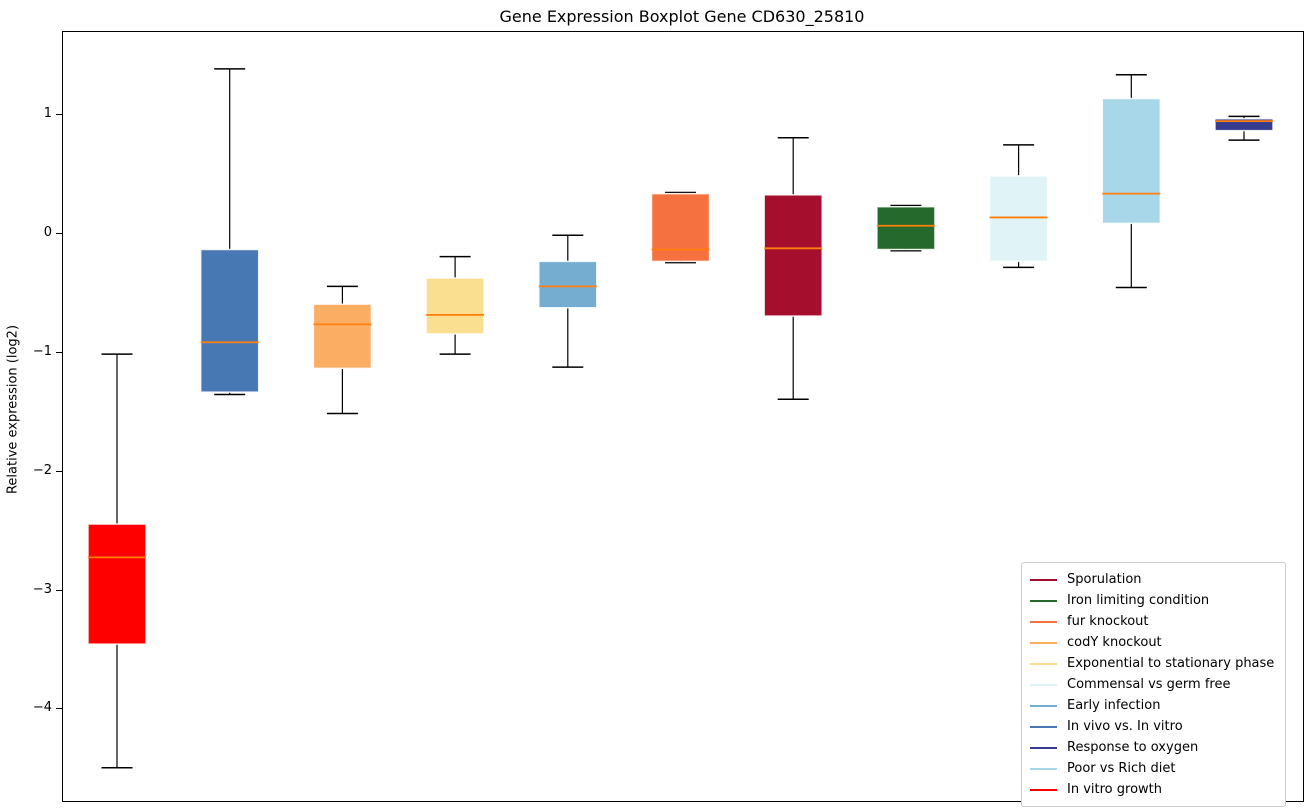 Image resolution: width=1309 pixels, height=812 pixels. What do you see at coordinates (1171, 663) in the screenshot?
I see `legend-label: Exponential to stationary phase` at bounding box center [1171, 663].